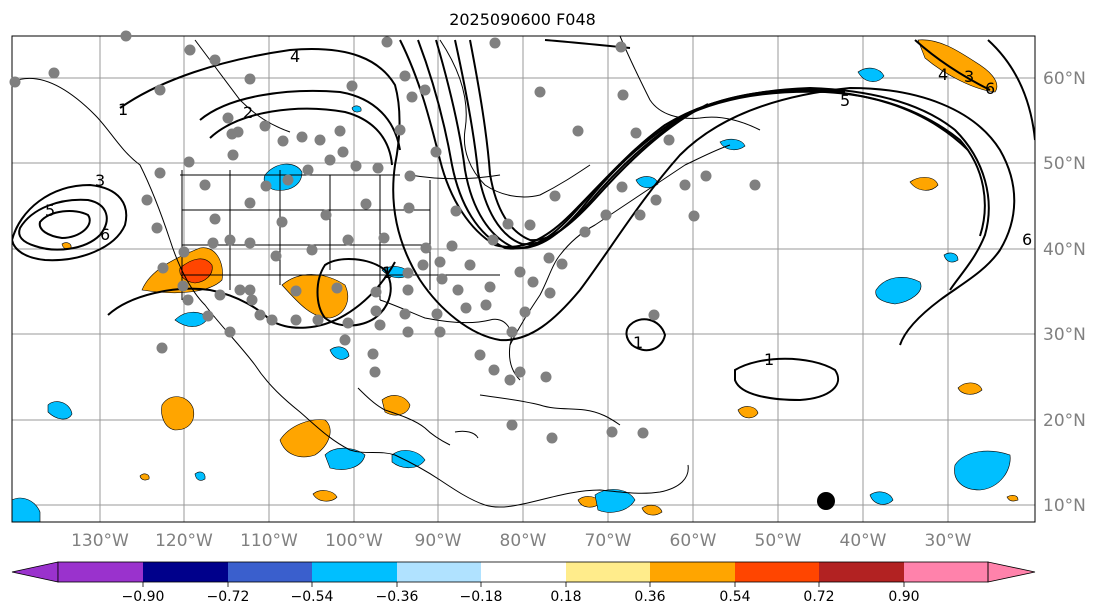 The height and width of the screenshot is (615, 1105). What do you see at coordinates (523, 541) in the screenshot?
I see `lon-label: 80°W` at bounding box center [523, 541].